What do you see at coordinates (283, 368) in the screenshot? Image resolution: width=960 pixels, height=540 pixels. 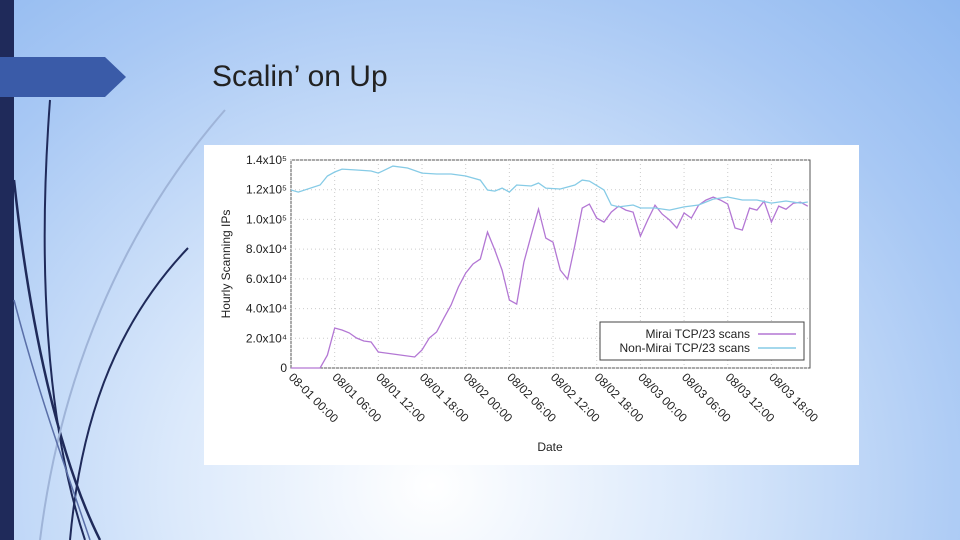 I see `y-tick-label: 0` at bounding box center [283, 368].